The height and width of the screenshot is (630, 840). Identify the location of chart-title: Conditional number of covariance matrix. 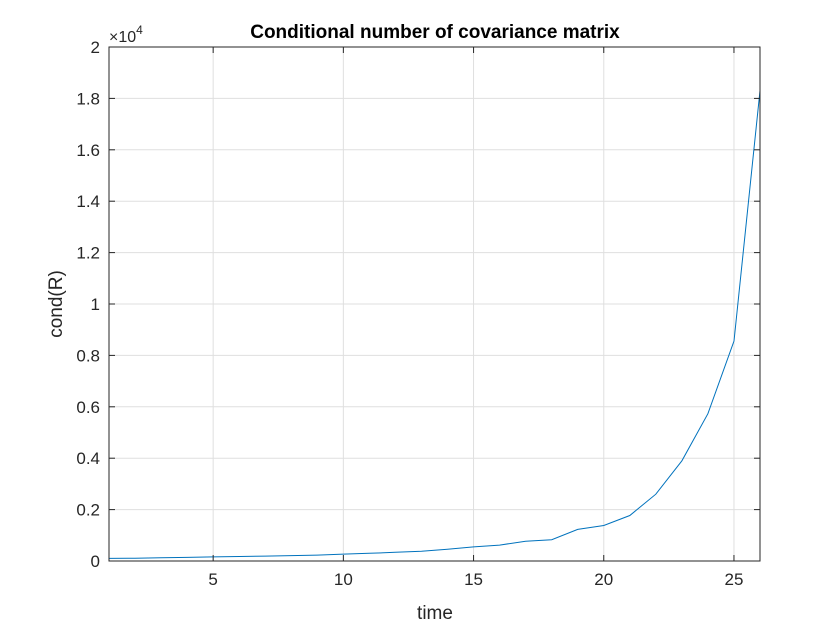
(435, 32).